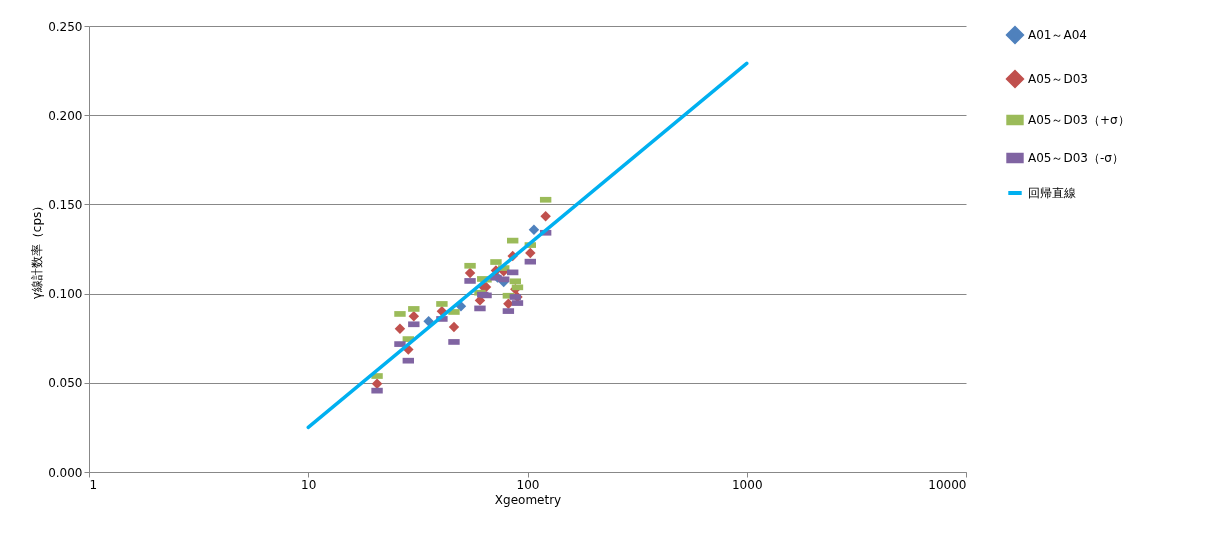  What do you see at coordinates (309, 484) in the screenshot?
I see `x-tick-label: 10` at bounding box center [309, 484].